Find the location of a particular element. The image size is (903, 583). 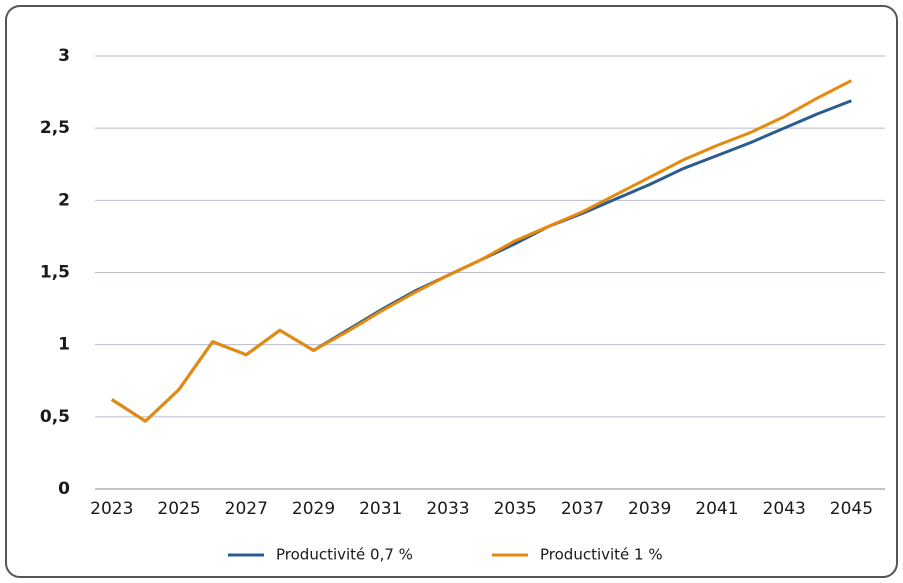

y-tick-label: 1 is located at coordinates (64, 345).